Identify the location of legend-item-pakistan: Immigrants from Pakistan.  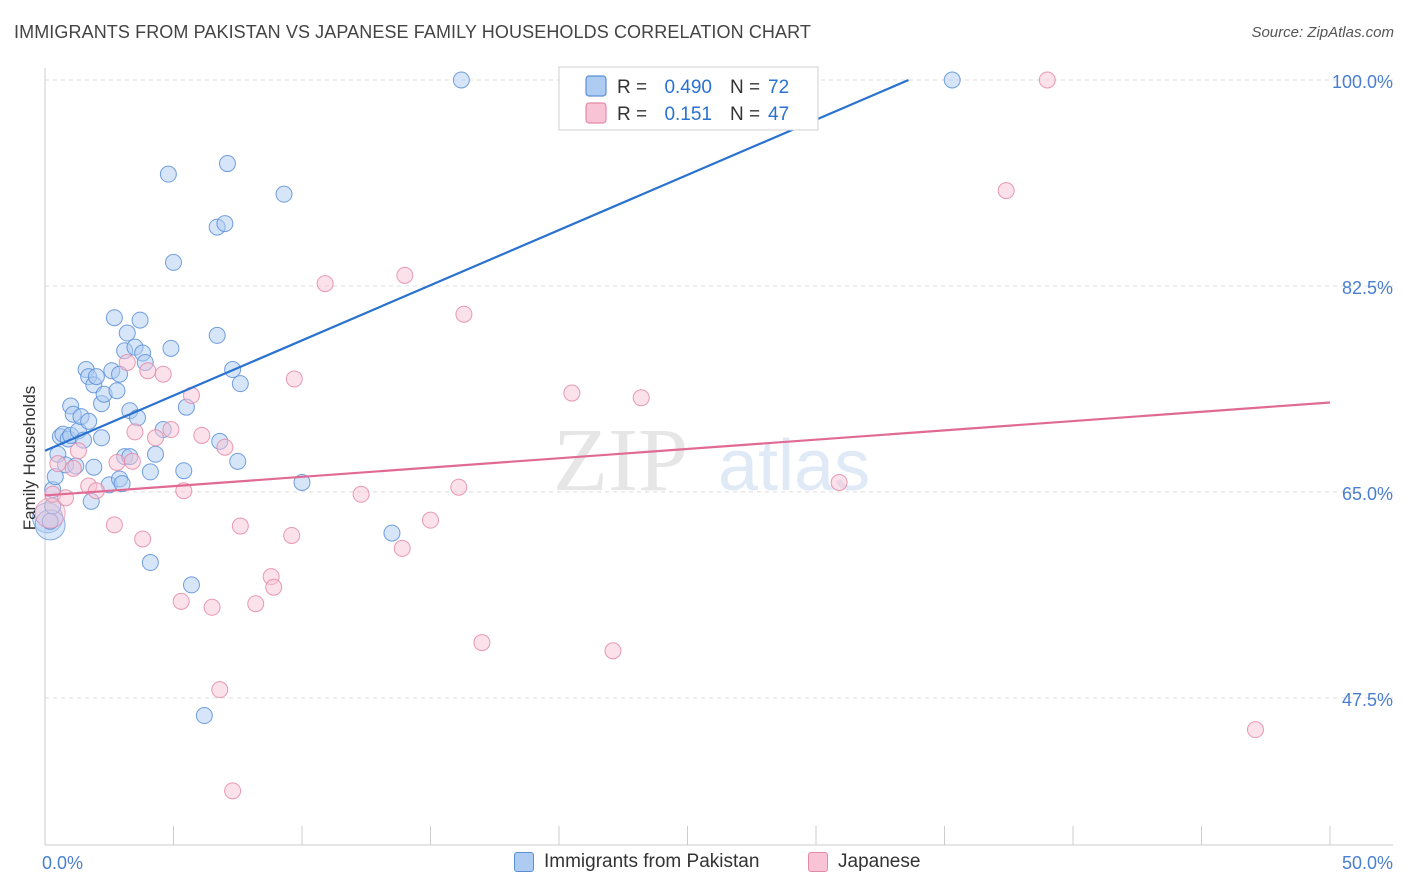
(636, 862).